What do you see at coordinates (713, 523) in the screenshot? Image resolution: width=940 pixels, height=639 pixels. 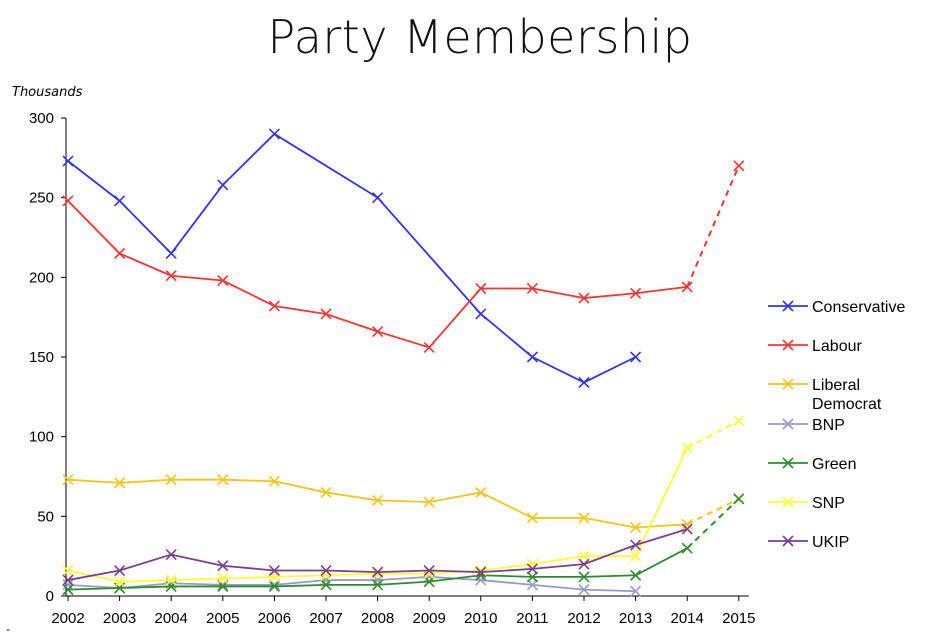 I see `green-projection-line` at bounding box center [713, 523].